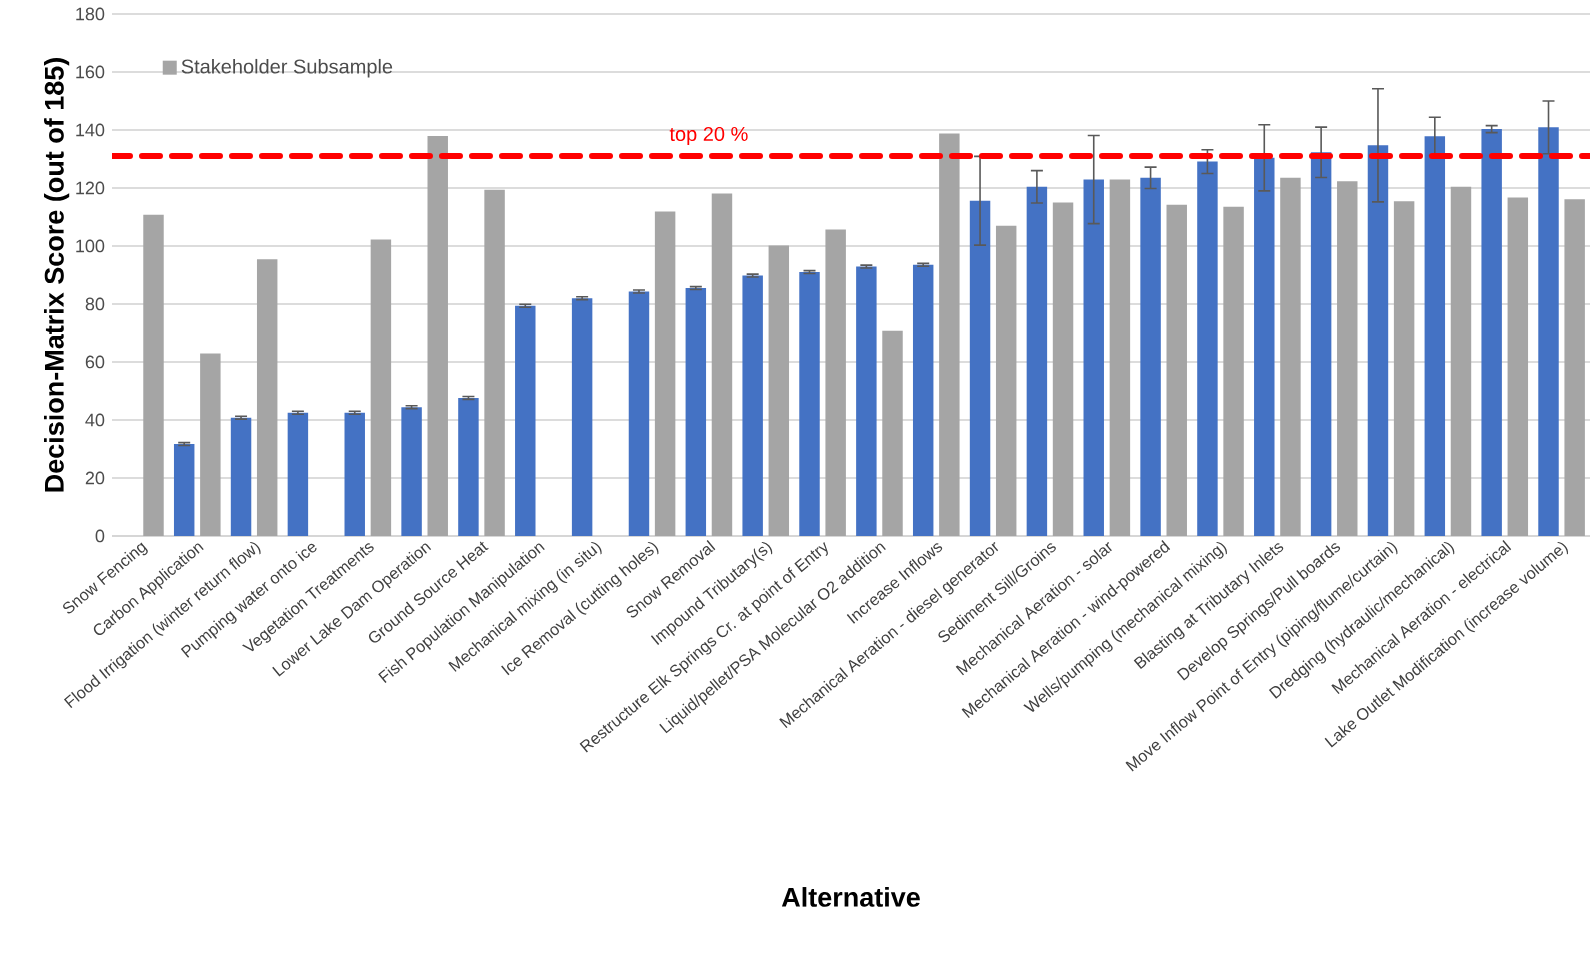 This screenshot has height=956, width=1590. I want to click on y-tick-label: 140, so click(90, 130).